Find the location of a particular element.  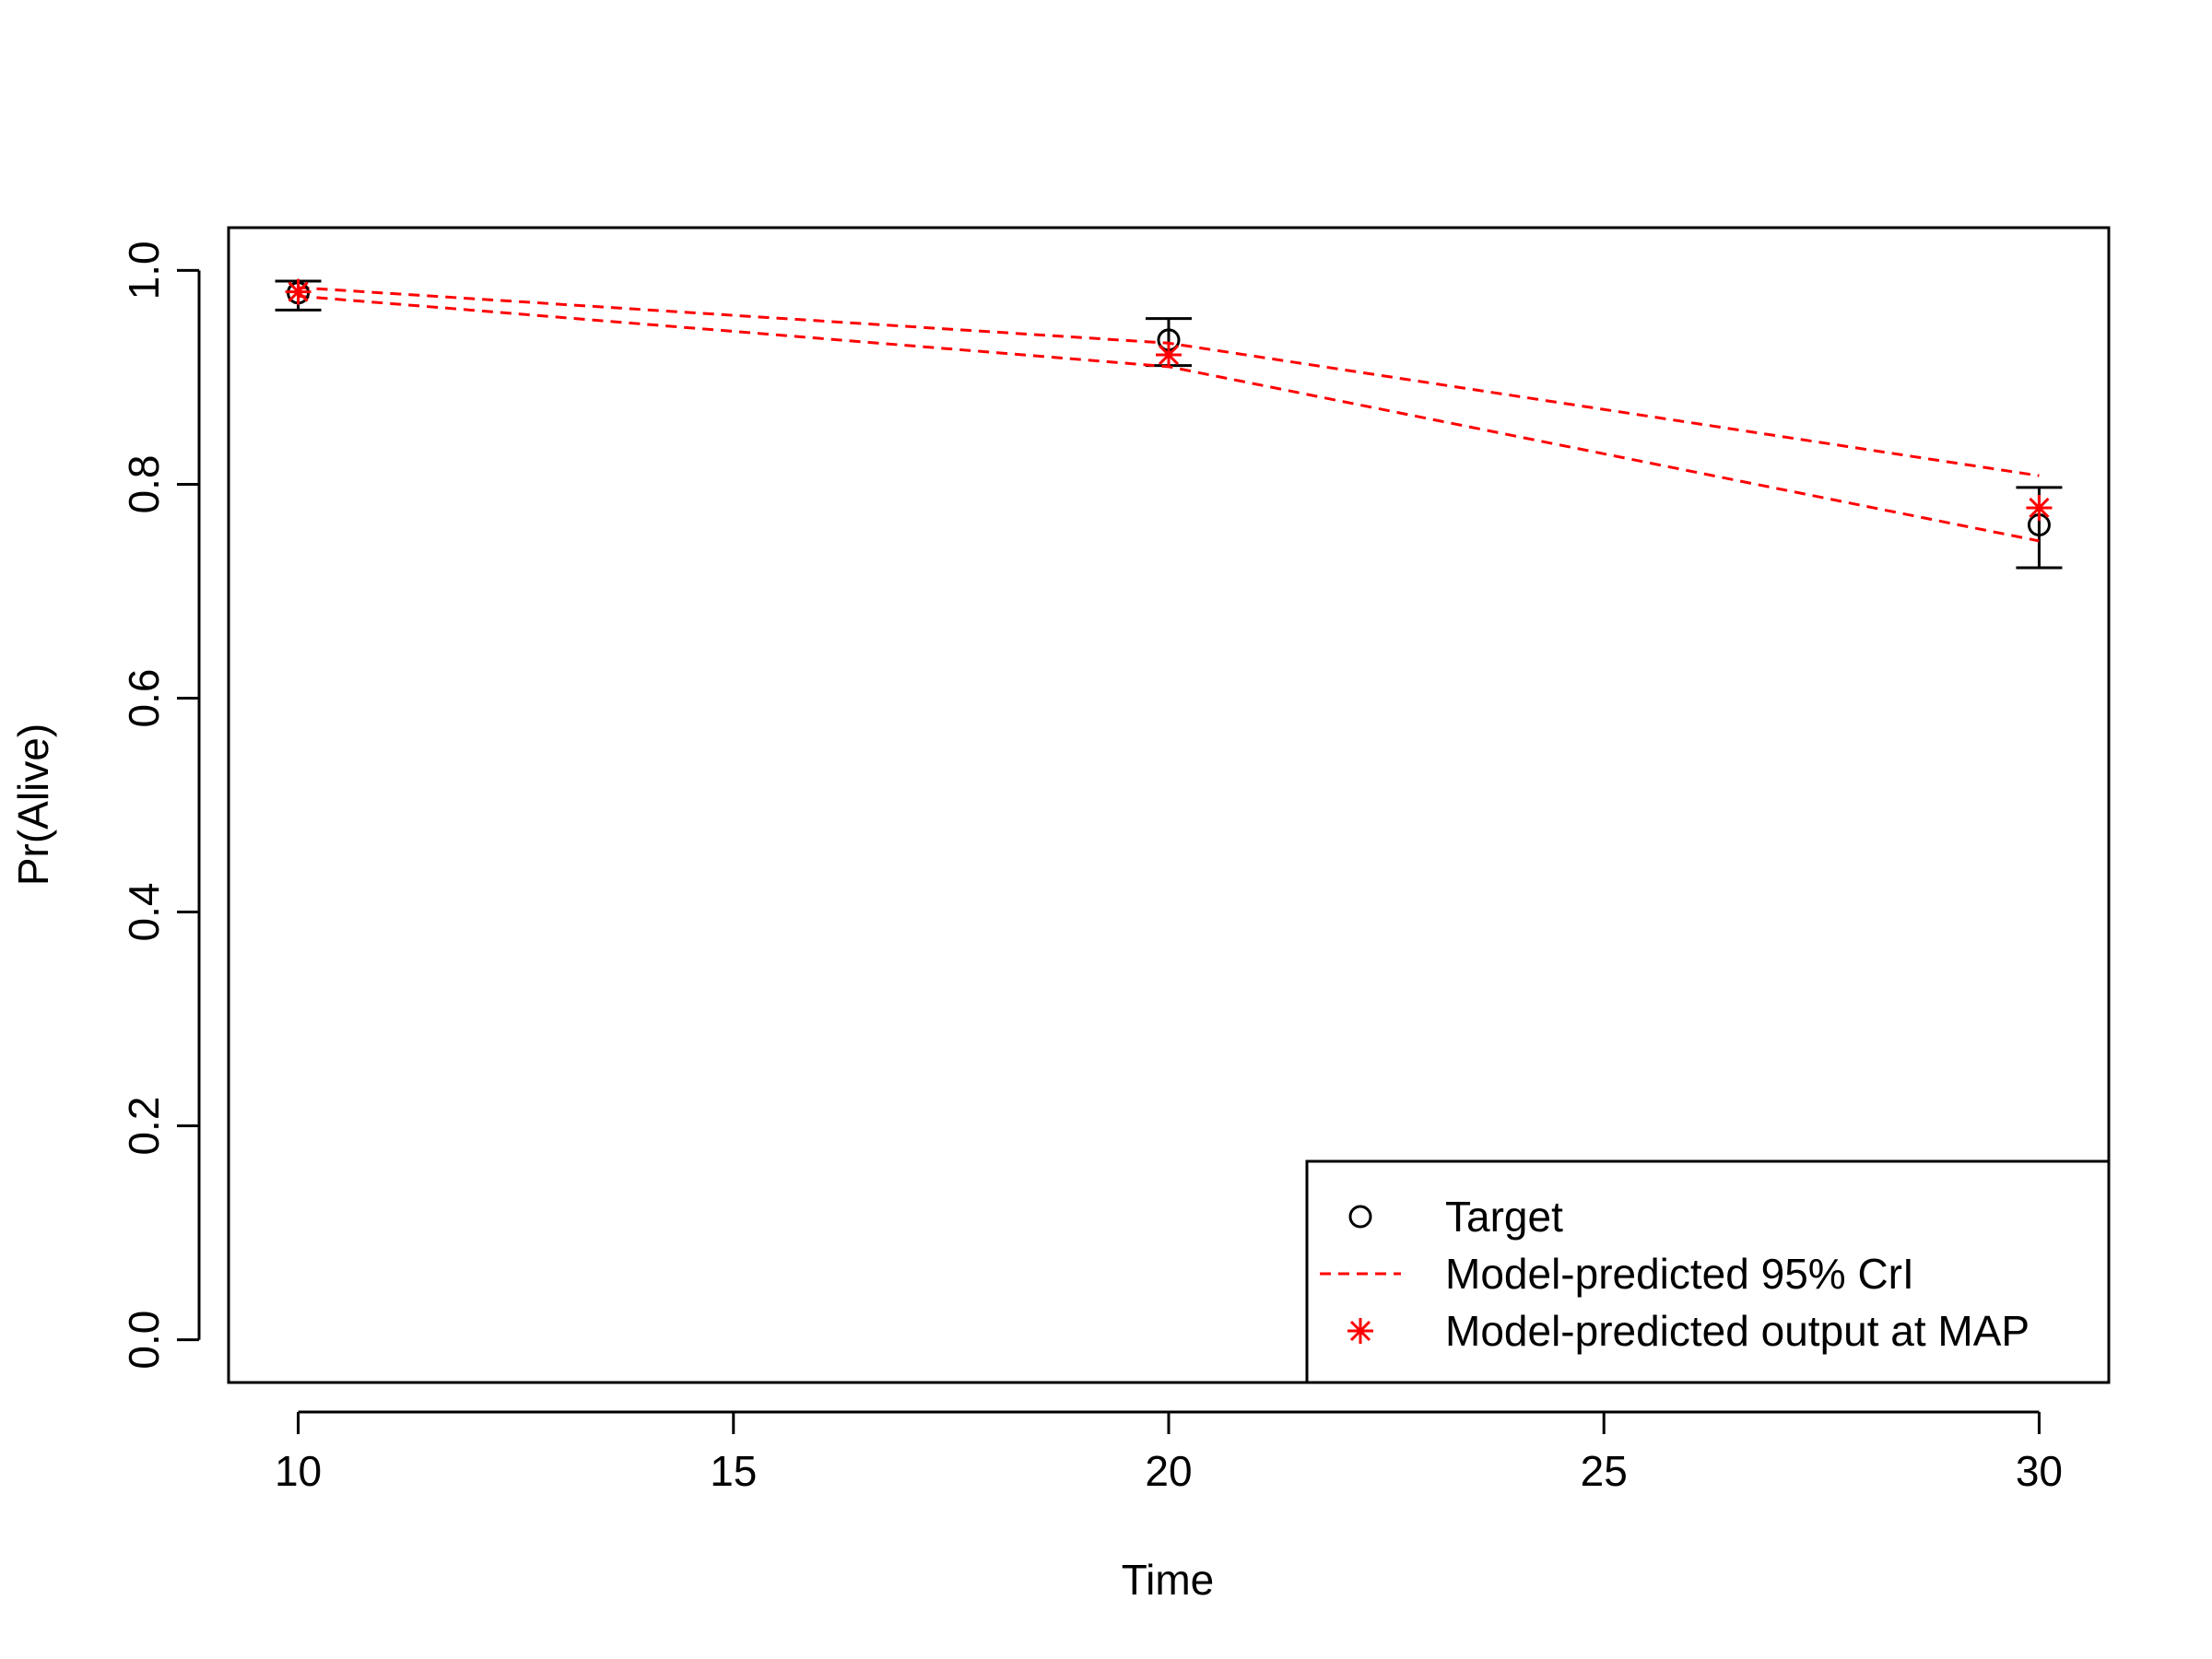

x-tick-label: 10 is located at coordinates (298, 1471).